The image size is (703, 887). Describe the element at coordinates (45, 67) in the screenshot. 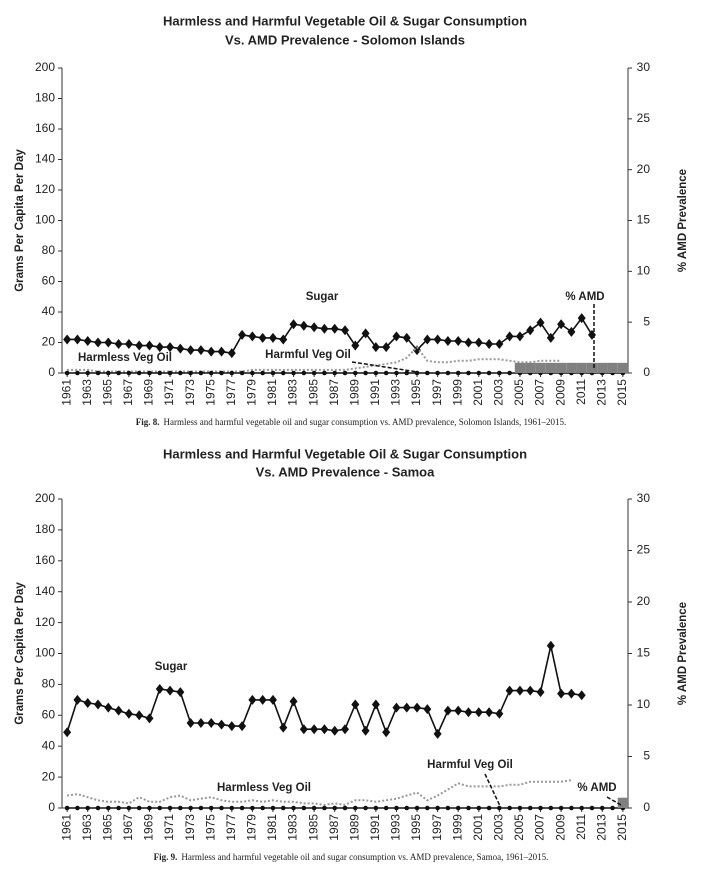

I see `y-tick-label: 200` at that location.